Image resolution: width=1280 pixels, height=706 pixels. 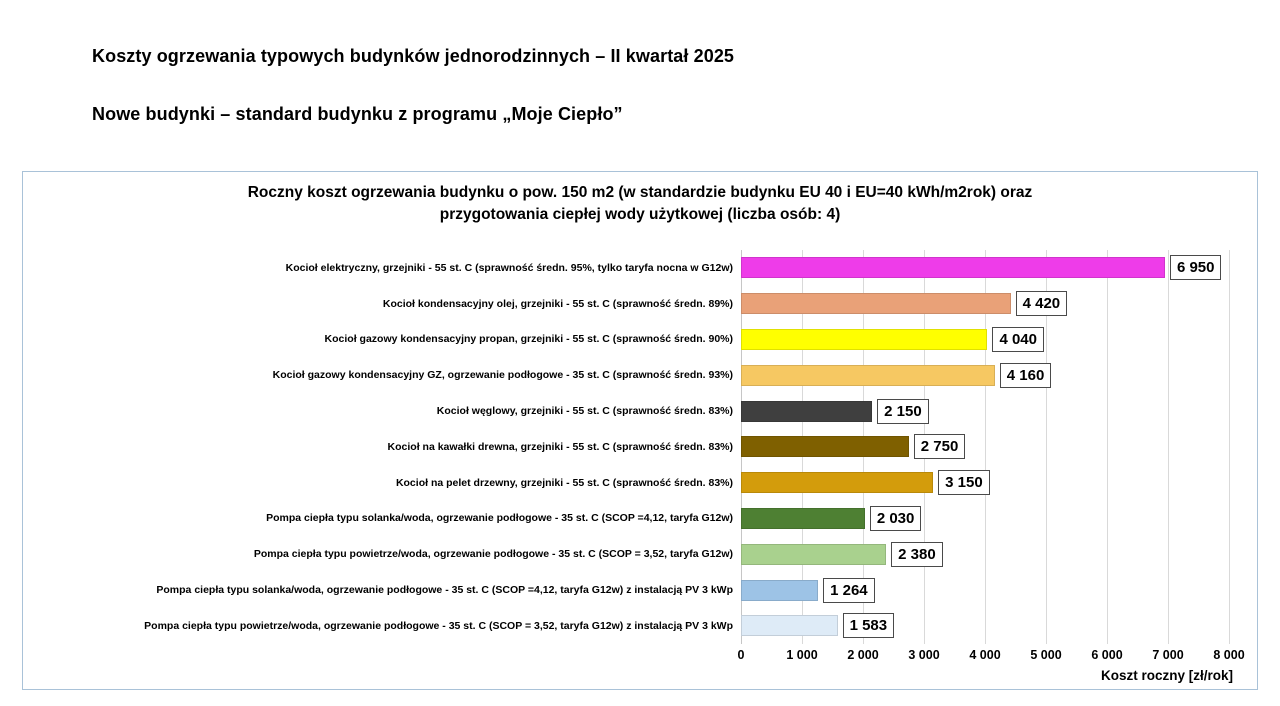 What do you see at coordinates (1168, 655) in the screenshot?
I see `x-tick-label: 7 000` at bounding box center [1168, 655].